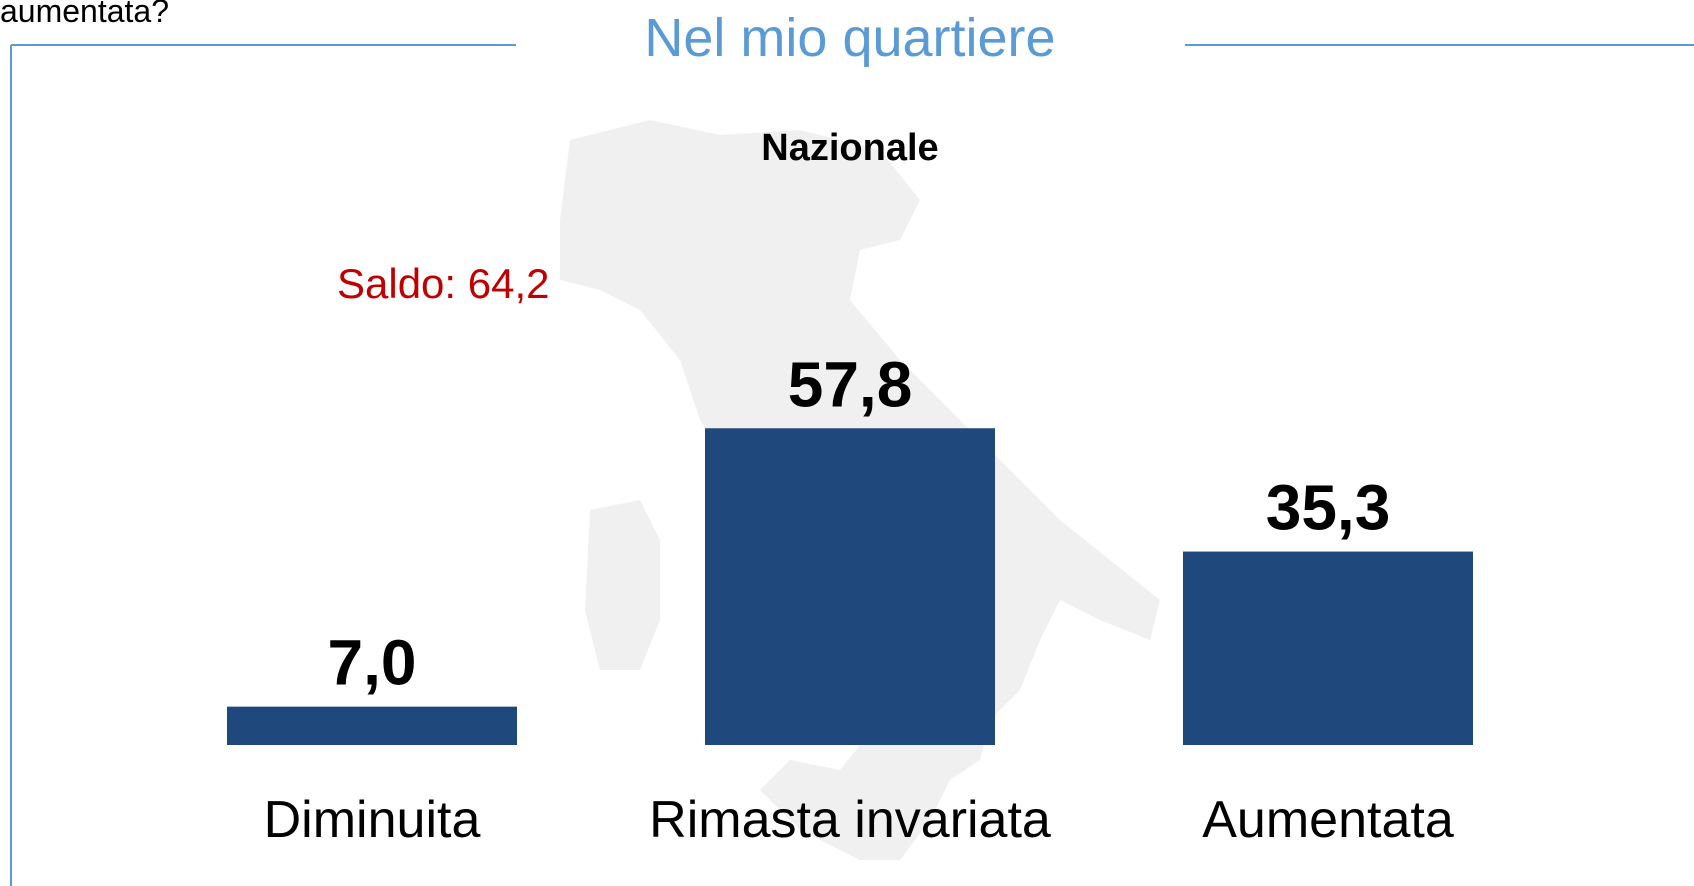  Describe the element at coordinates (84, 14) in the screenshot. I see `question-fragment: aumentata?` at that location.